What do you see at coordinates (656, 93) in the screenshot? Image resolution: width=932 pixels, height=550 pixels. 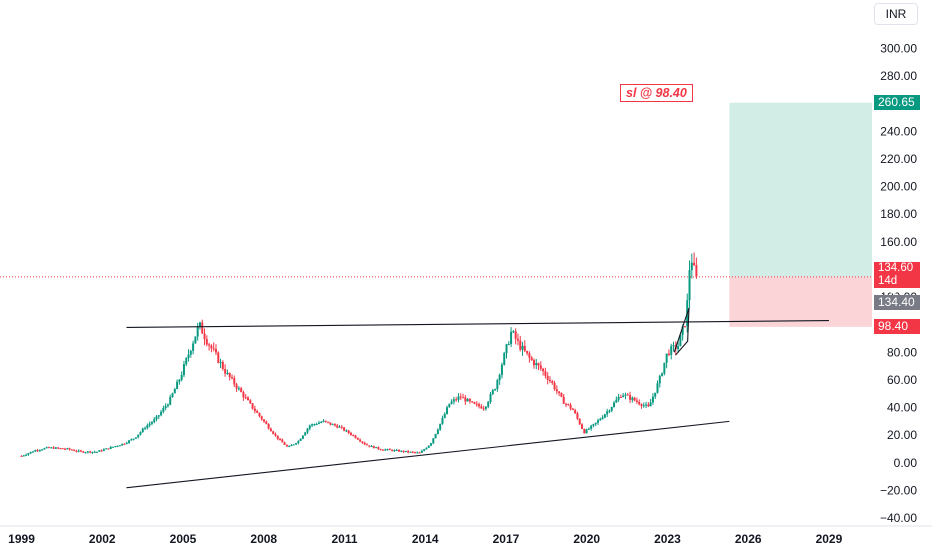 I see `stop-loss-note: sl @ 98.40` at bounding box center [656, 93].